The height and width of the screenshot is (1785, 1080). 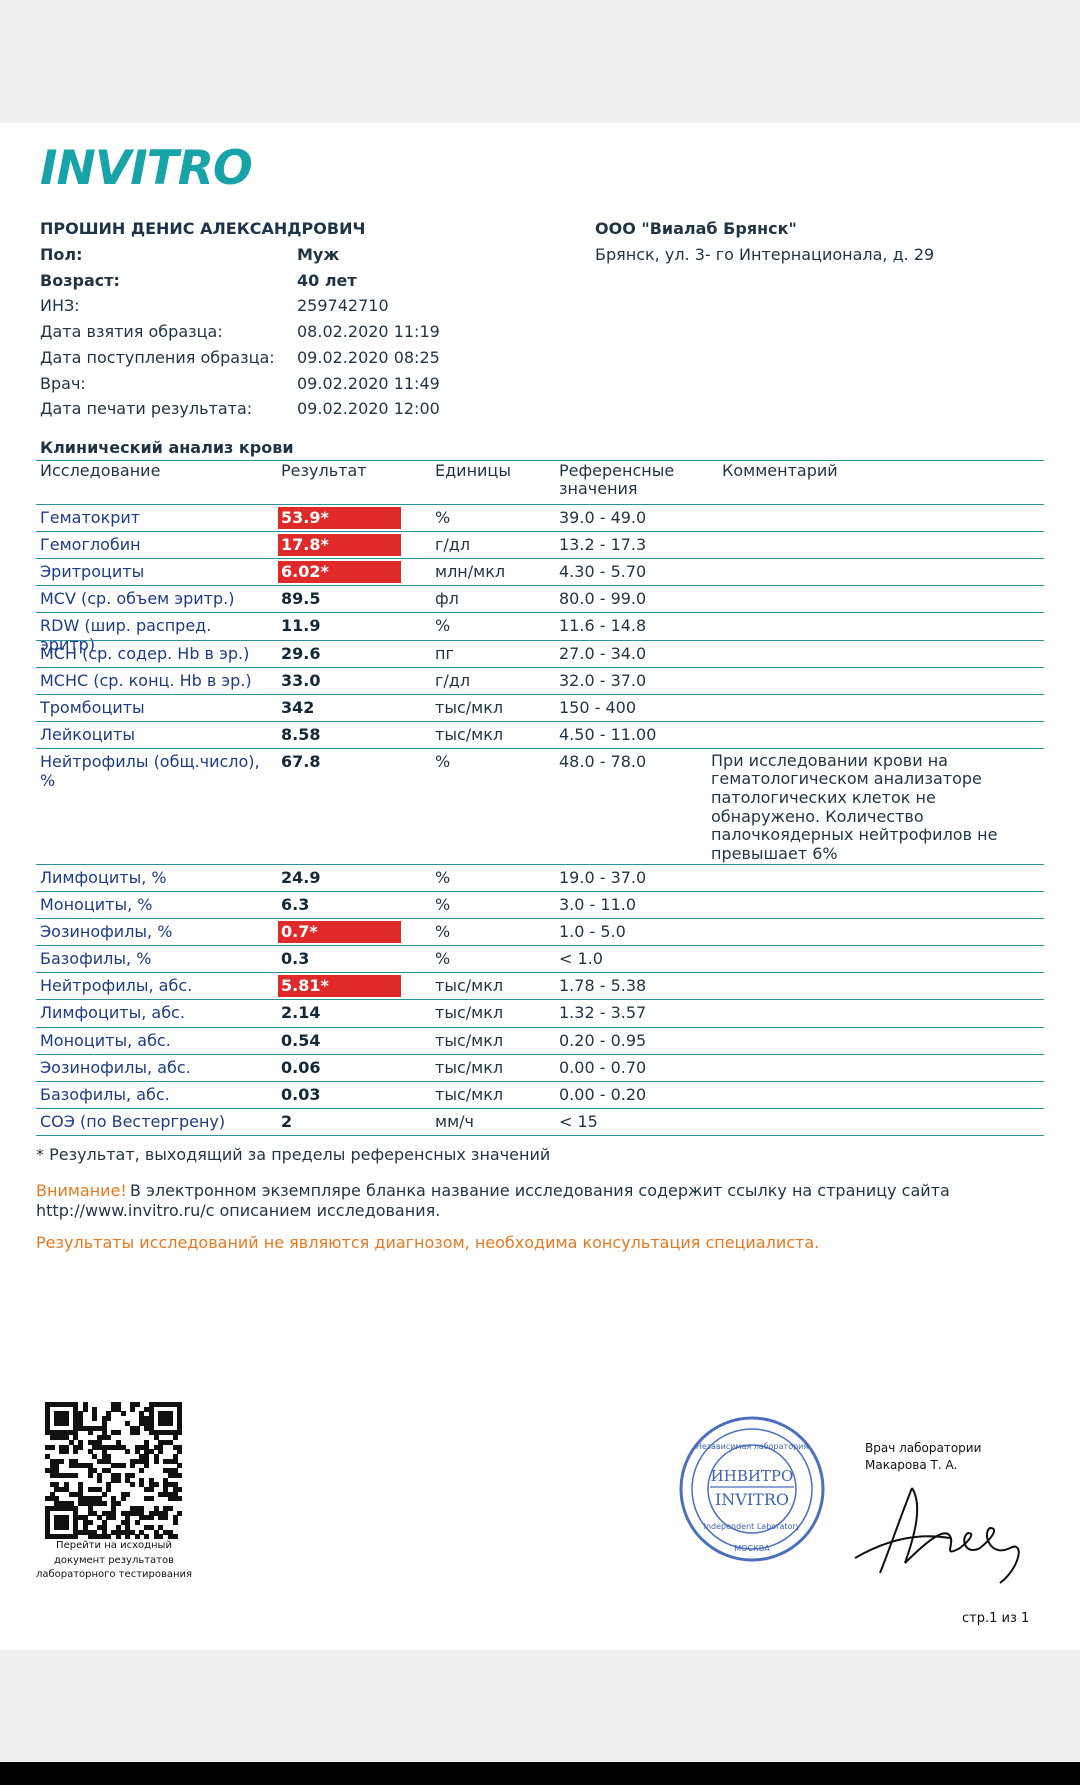 I want to click on test-name: MCHC (ср. конц. Hb в эр.), so click(x=146, y=680).